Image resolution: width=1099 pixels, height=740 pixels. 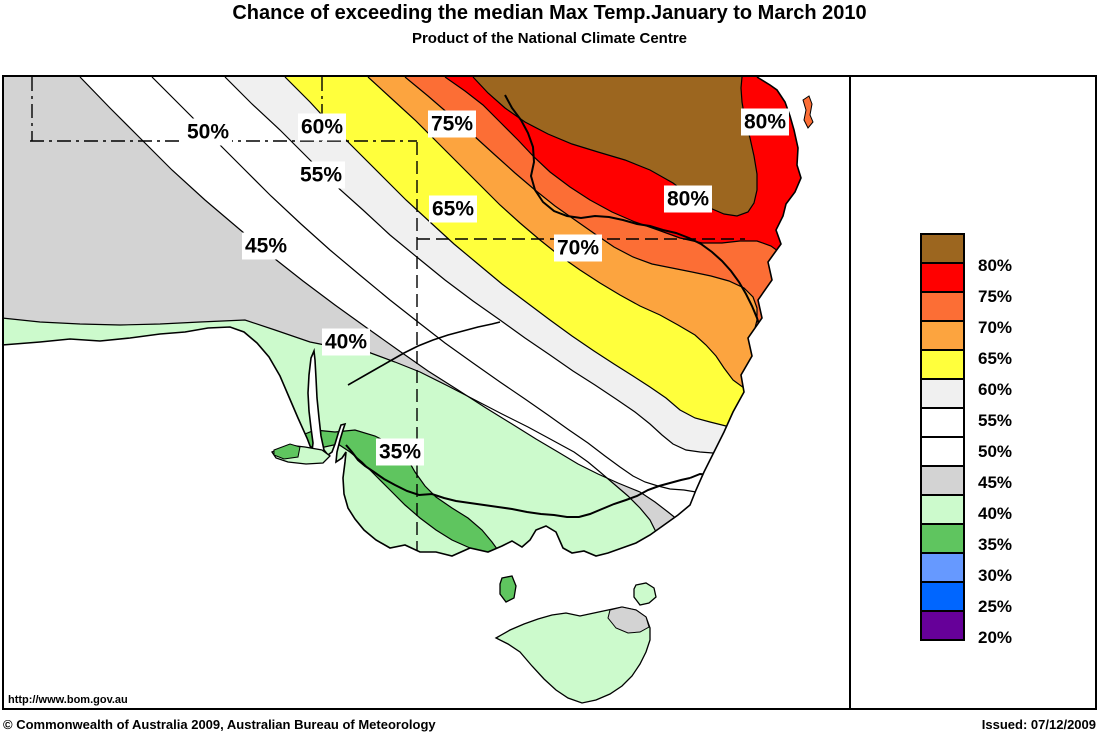 I want to click on border-river-murray, so click(x=518, y=481).